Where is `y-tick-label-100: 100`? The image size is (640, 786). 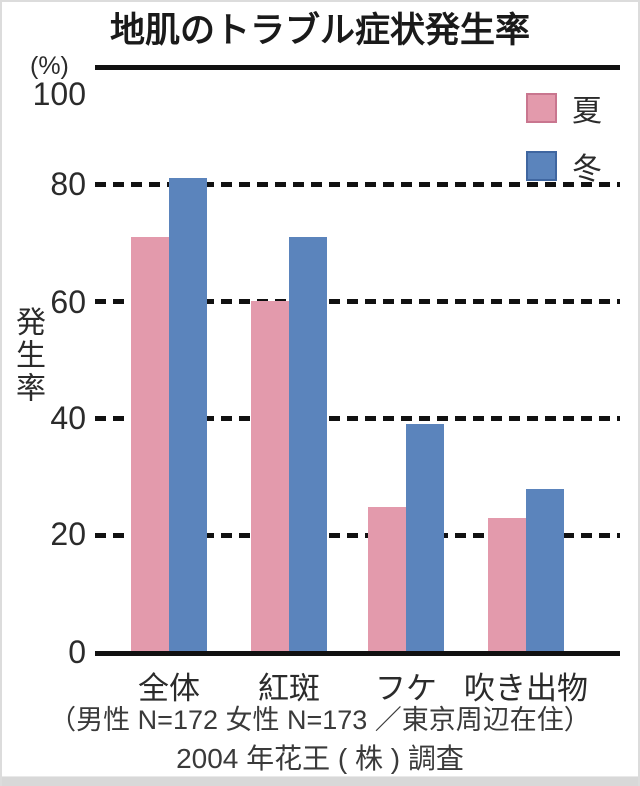 y-tick-label-100: 100 is located at coordinates (59, 94).